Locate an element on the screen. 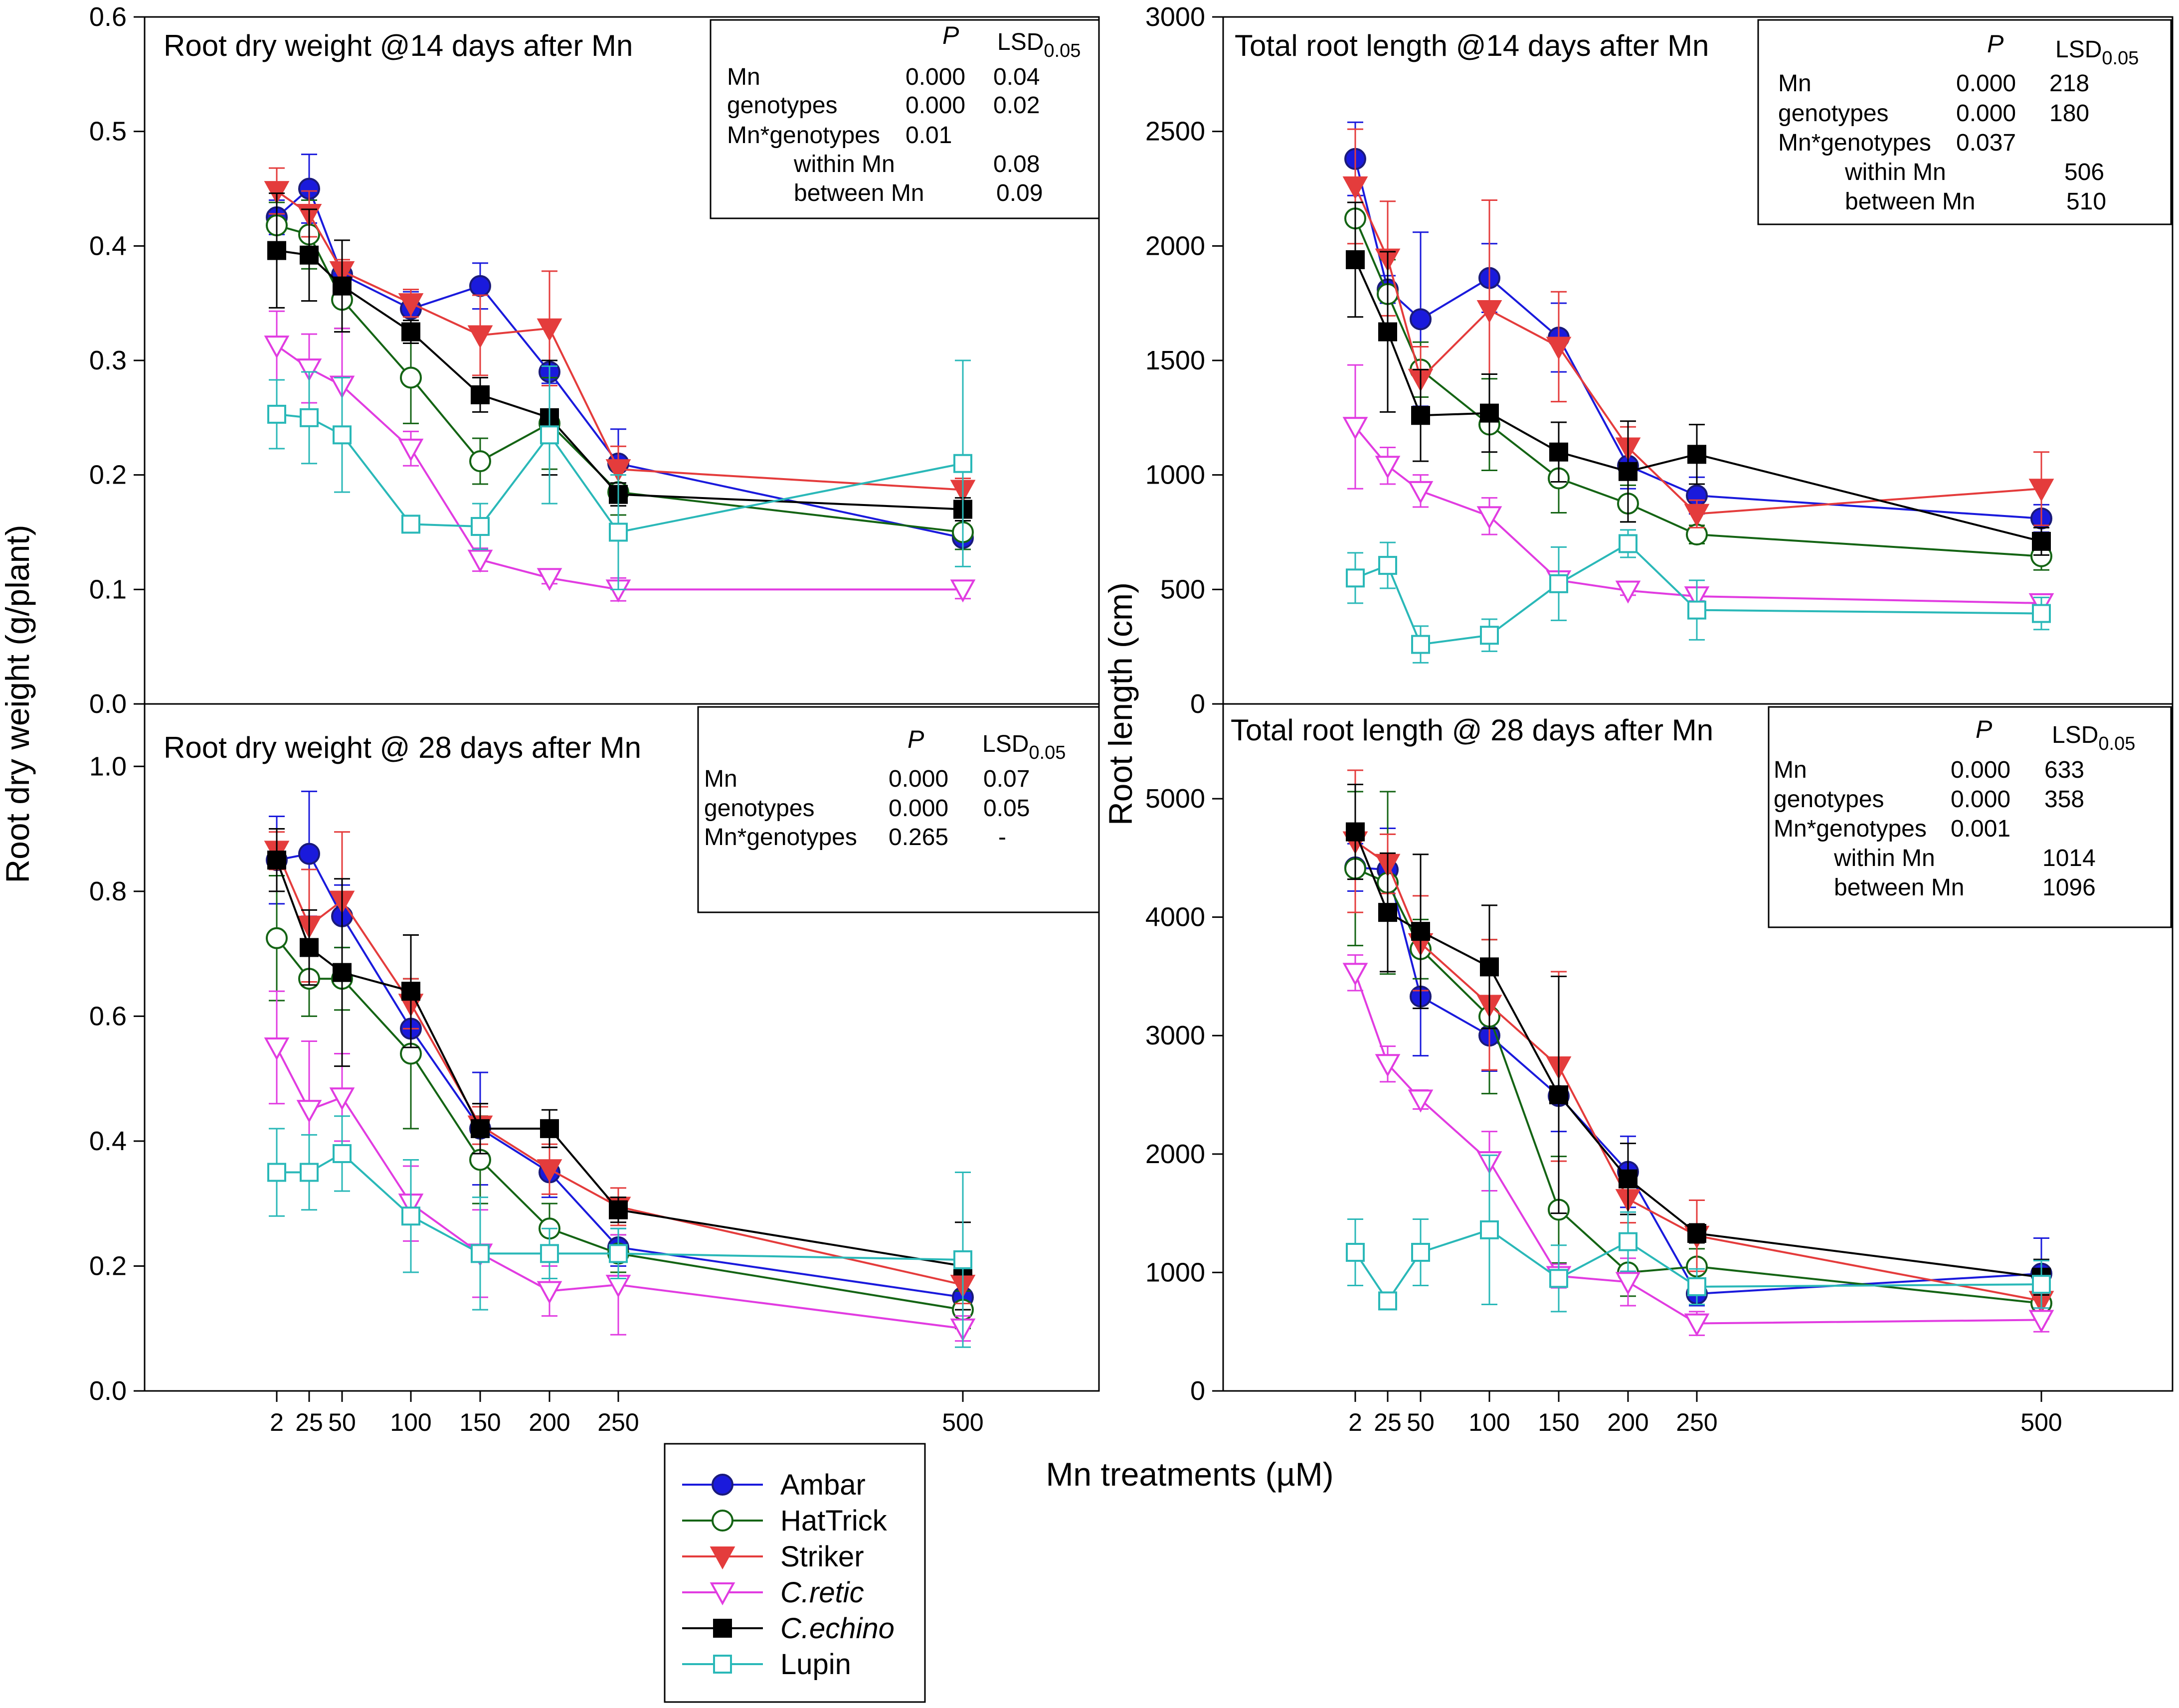 This screenshot has height=1708, width=2179. stats-row-lsd: 506 is located at coordinates (2084, 172).